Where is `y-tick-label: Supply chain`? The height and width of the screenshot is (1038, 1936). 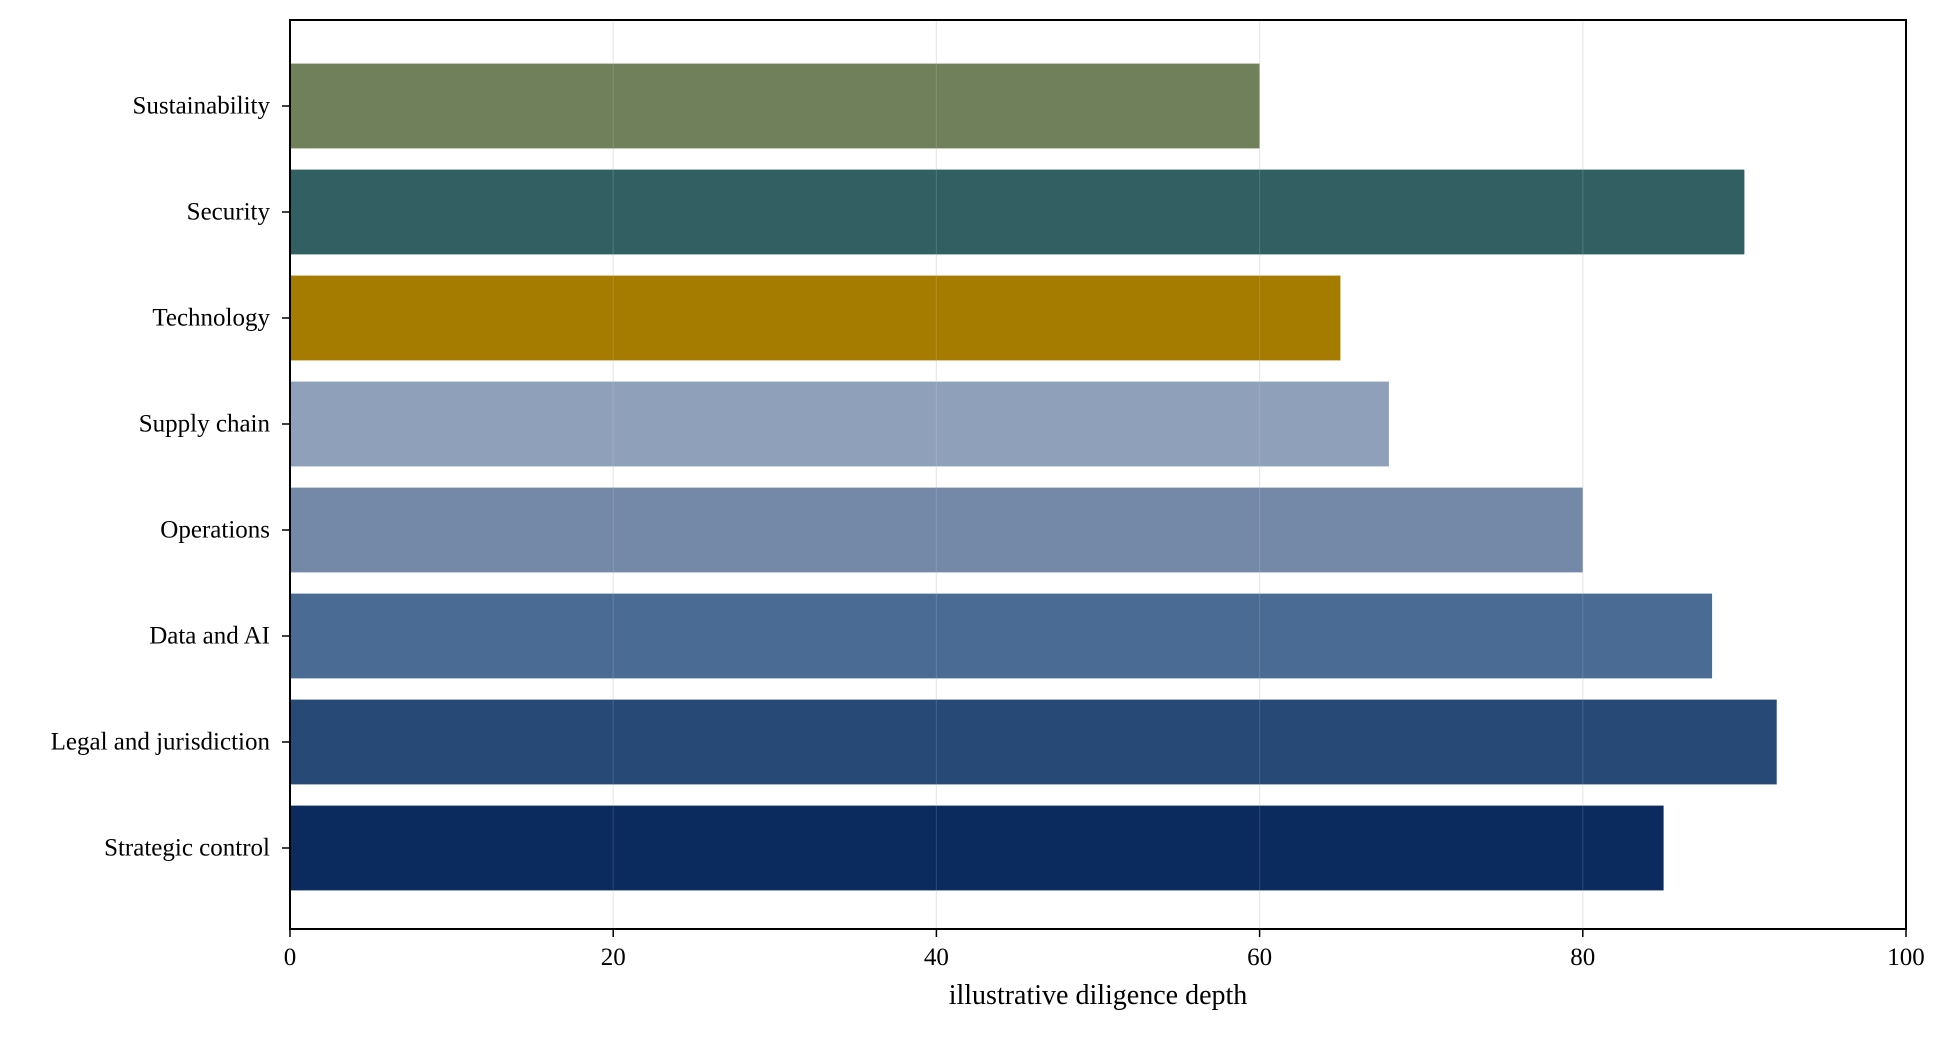
y-tick-label: Supply chain is located at coordinates (205, 424).